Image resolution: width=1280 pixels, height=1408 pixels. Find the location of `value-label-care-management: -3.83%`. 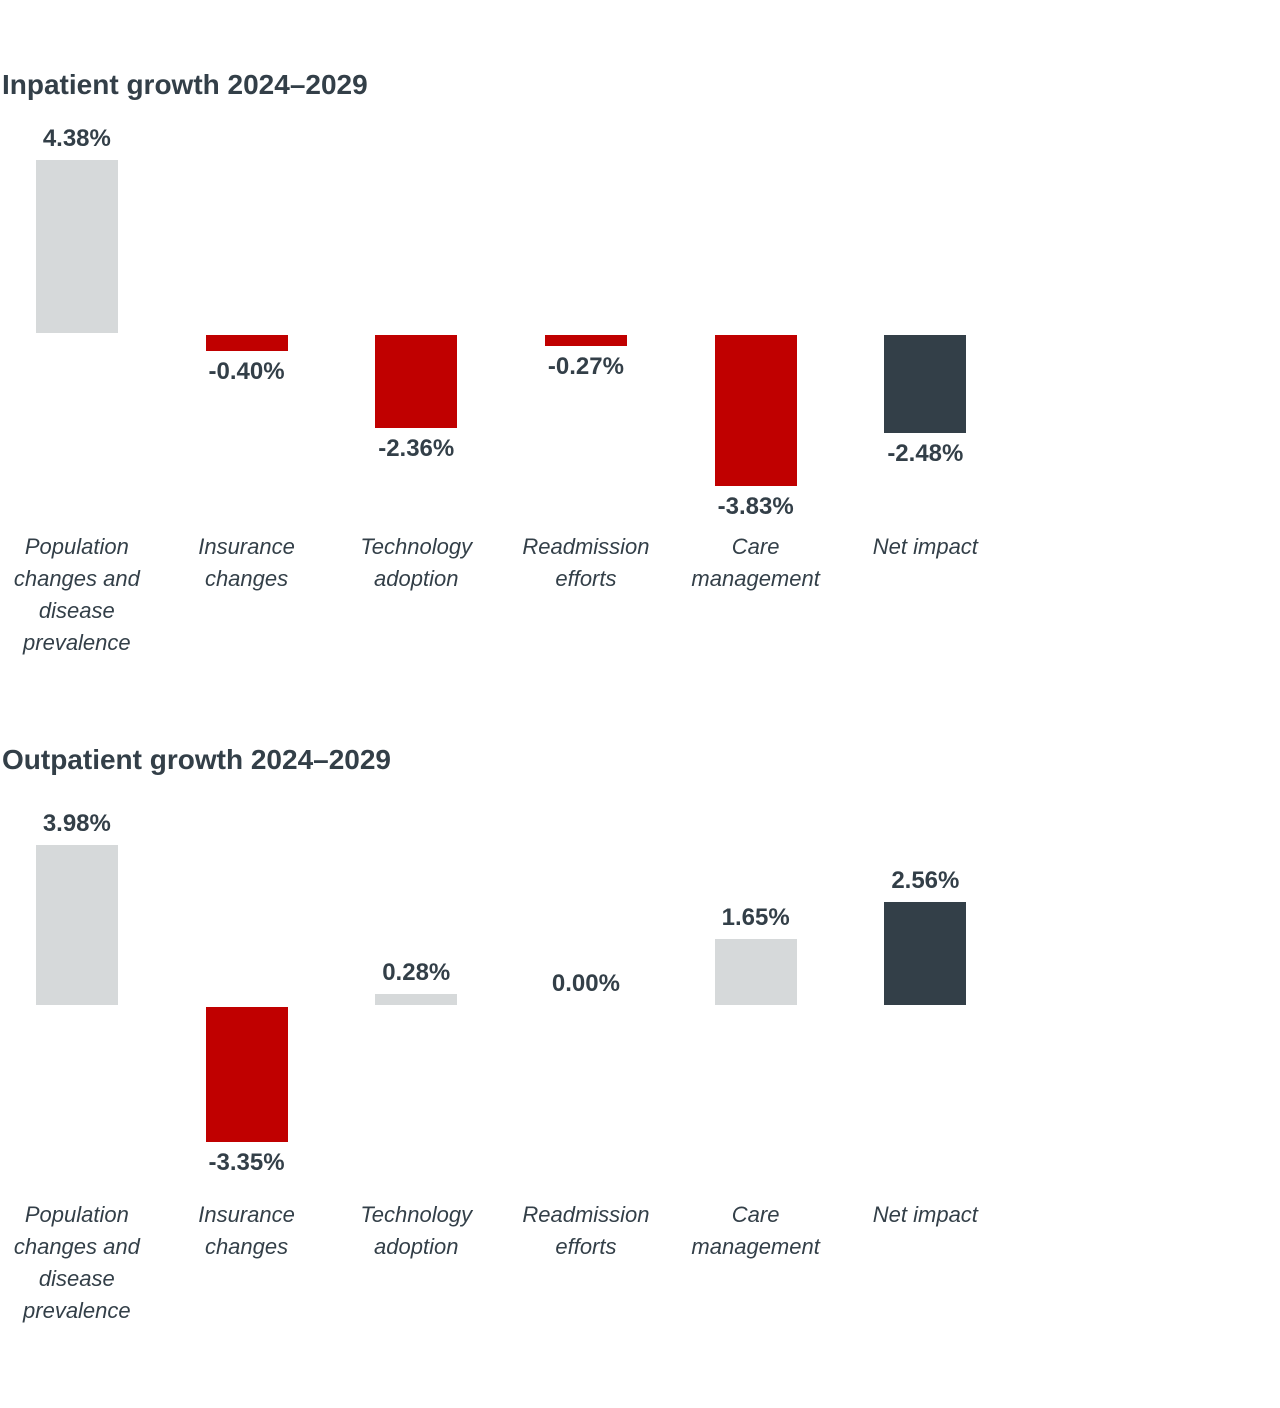

value-label-care-management: -3.83% is located at coordinates (755, 506).